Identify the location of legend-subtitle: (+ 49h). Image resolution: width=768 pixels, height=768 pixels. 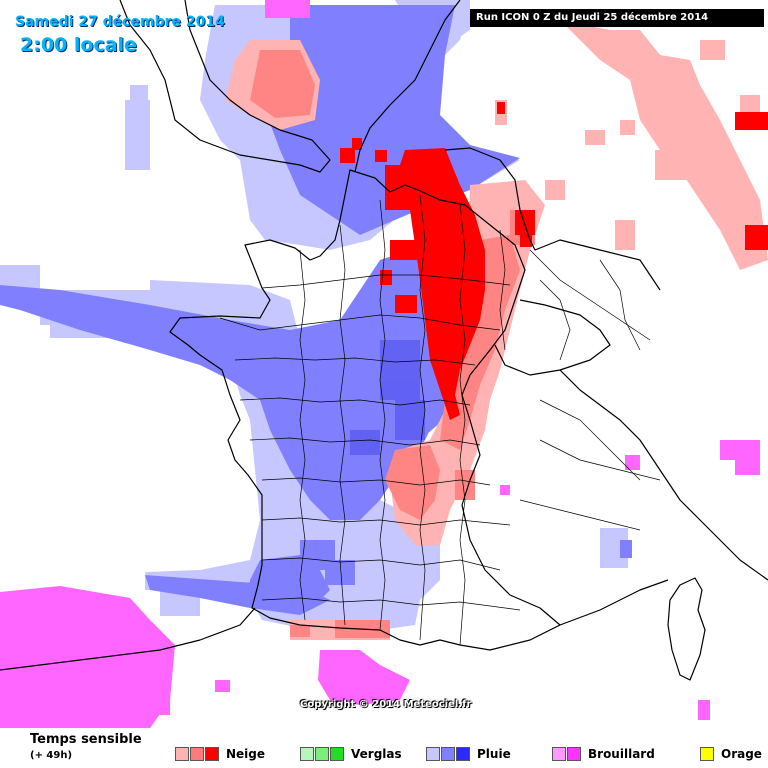
(51, 755).